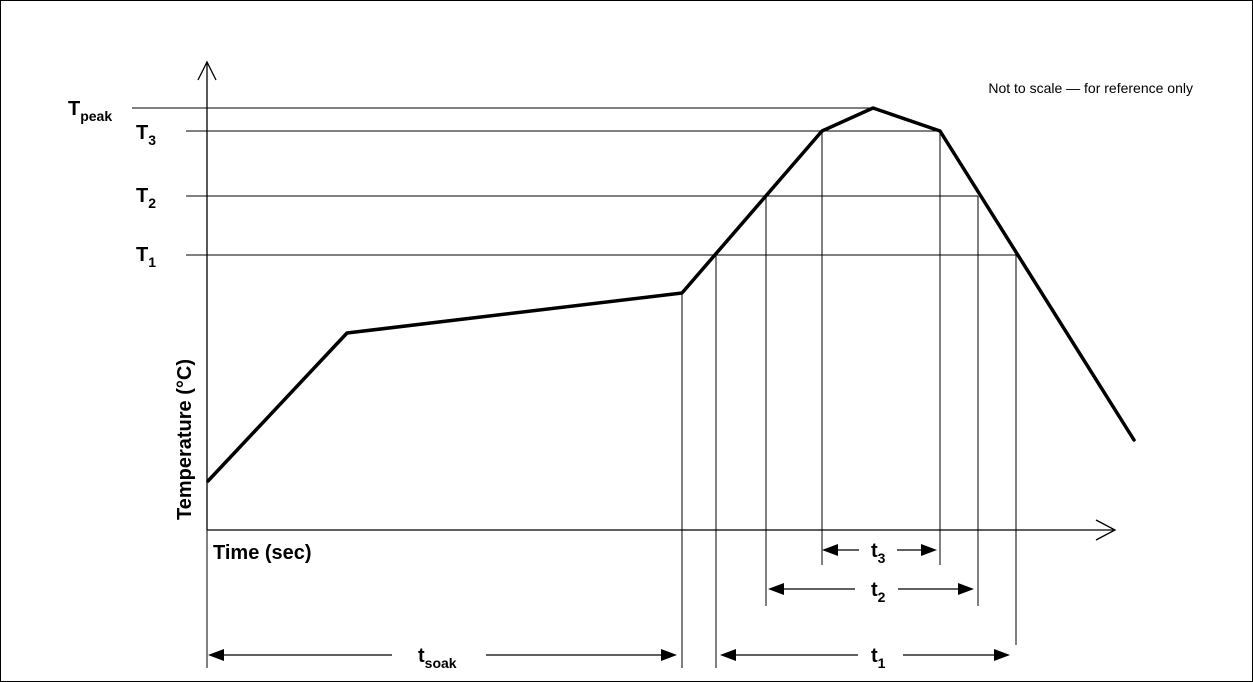  What do you see at coordinates (878, 658) in the screenshot?
I see `t1-duration-label: t1` at bounding box center [878, 658].